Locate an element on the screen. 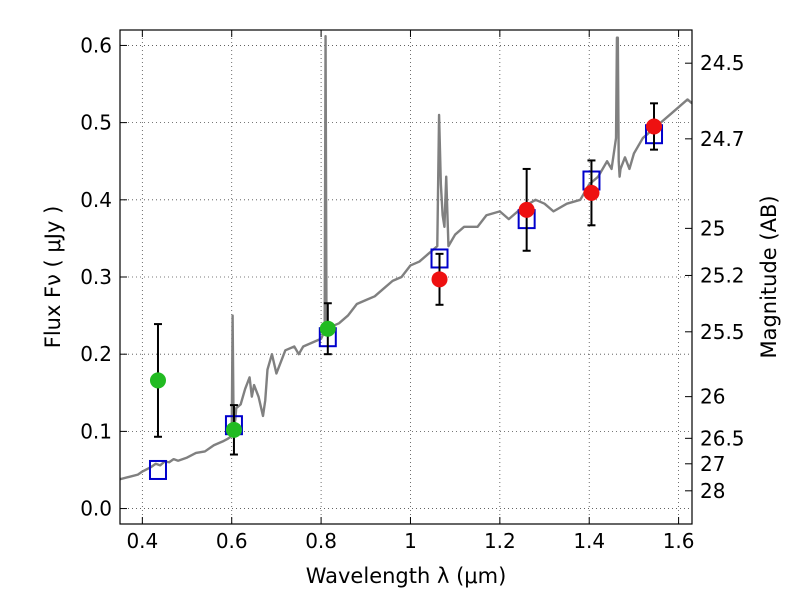 This screenshot has height=605, width=800. magnitude-tick-label: 26.5 is located at coordinates (722, 438).